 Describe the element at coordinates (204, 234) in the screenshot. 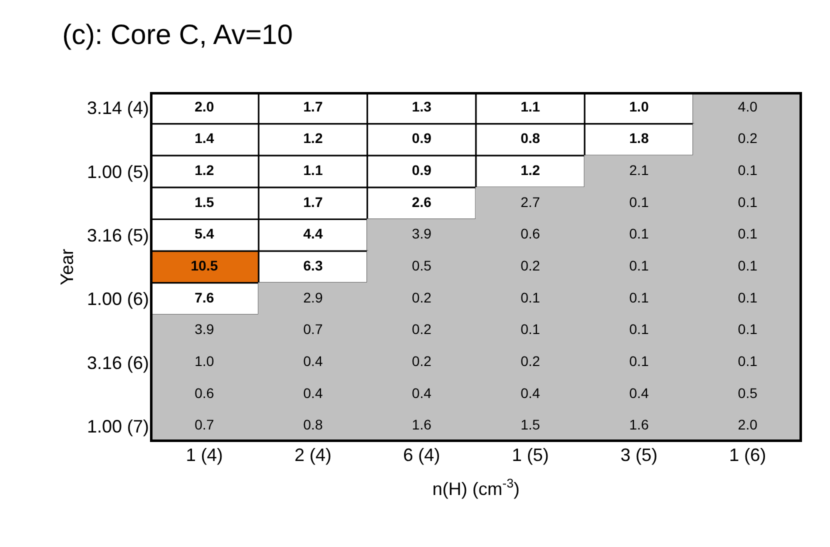

I see `data-label: 5.4` at that location.